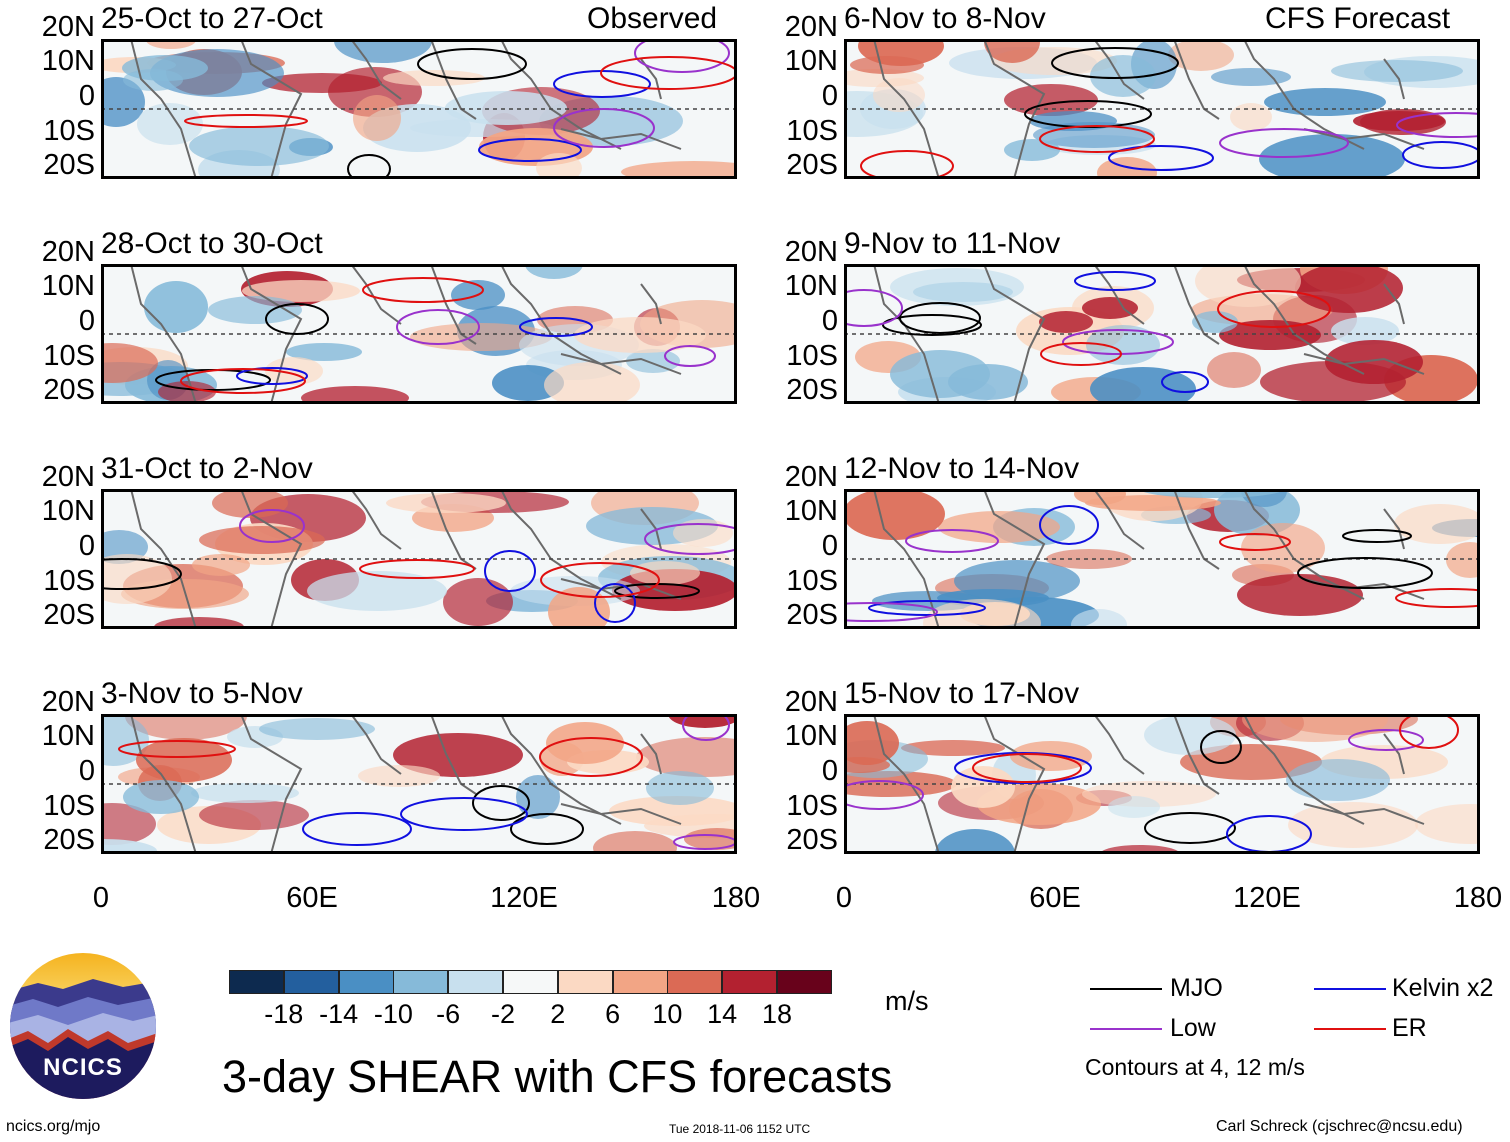 This screenshot has width=1510, height=1142. I want to click on ncics-logo: NCICS, so click(83, 1026).